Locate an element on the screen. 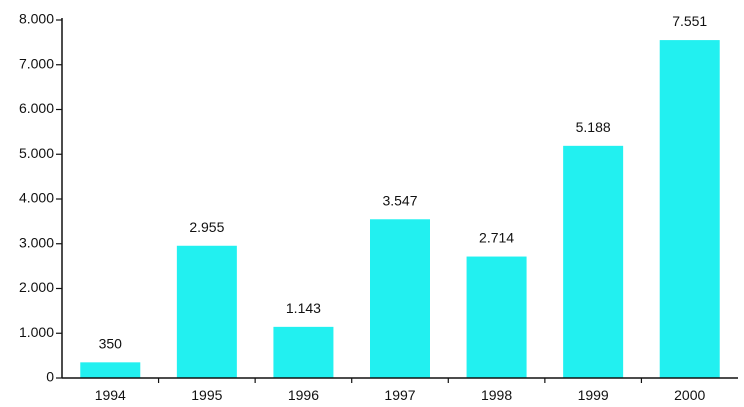 The height and width of the screenshot is (407, 744). y-tick-label: 5.000 is located at coordinates (36, 153).